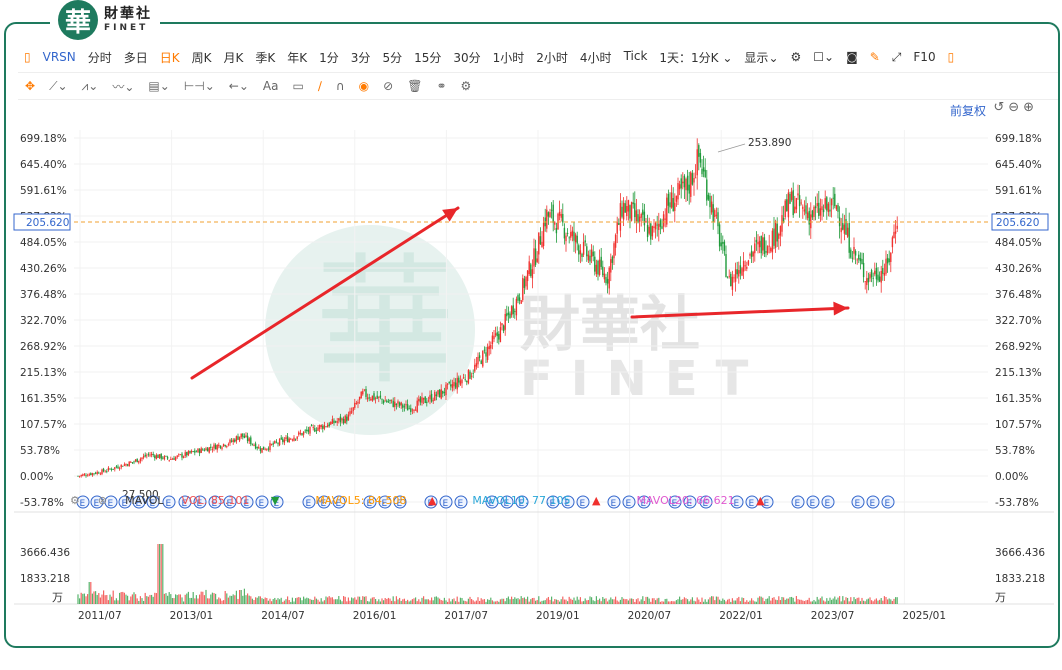 The height and width of the screenshot is (670, 1062). Describe the element at coordinates (388, 86) in the screenshot. I see `hide-icon: ⊘` at that location.